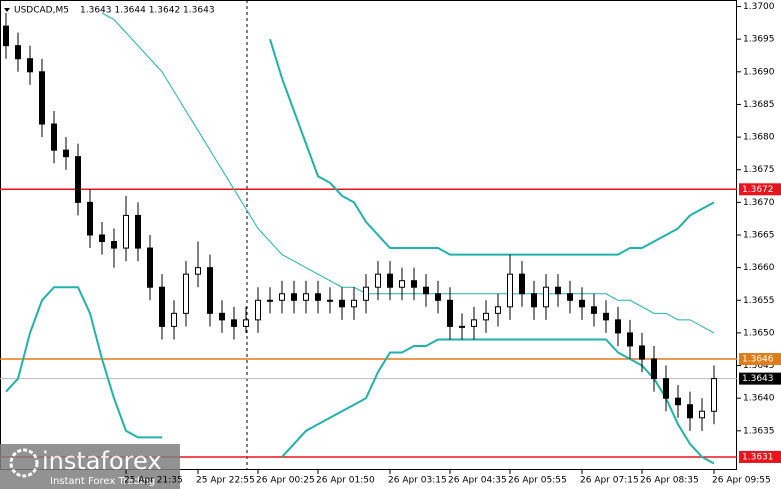 Image resolution: width=781 pixels, height=489 pixels. What do you see at coordinates (759, 431) in the screenshot?
I see `y-tick-label: 1.3635` at bounding box center [759, 431].